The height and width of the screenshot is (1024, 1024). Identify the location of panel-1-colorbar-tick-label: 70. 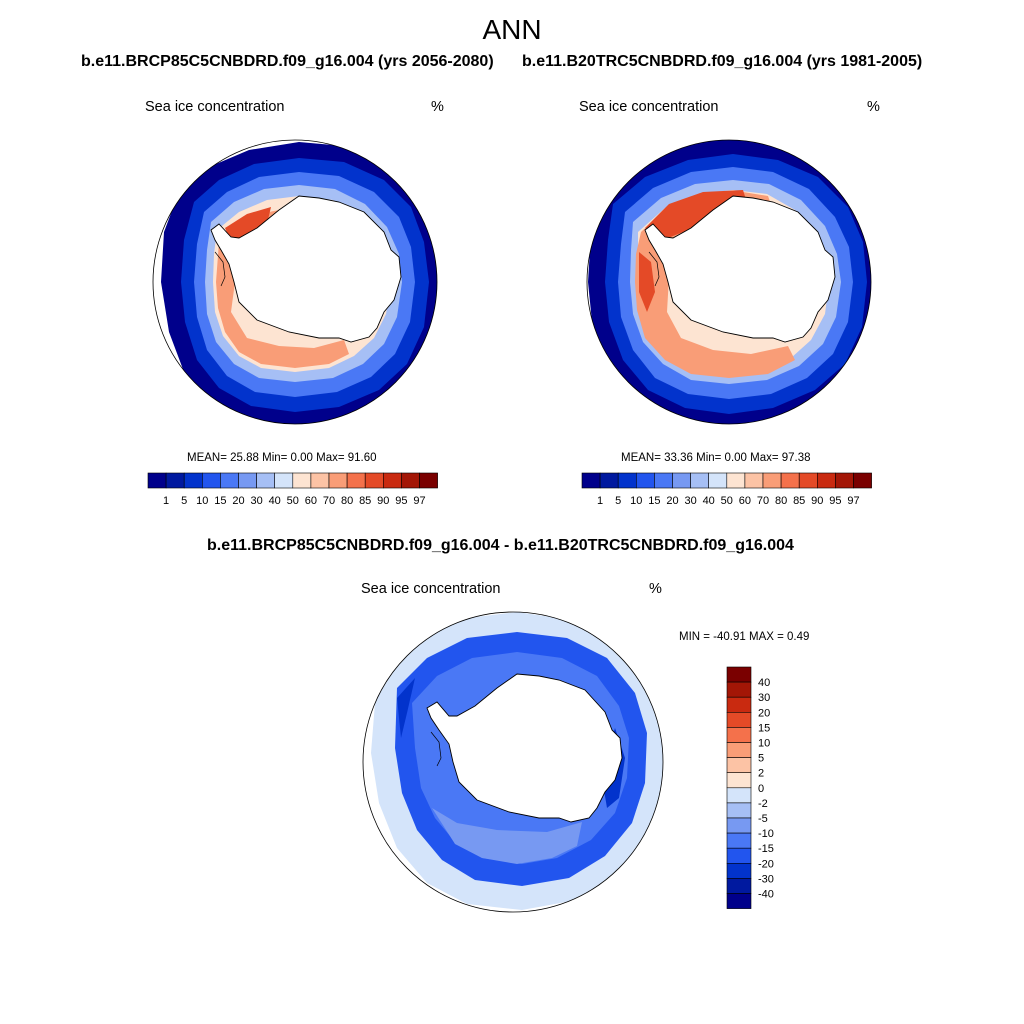
(329, 501).